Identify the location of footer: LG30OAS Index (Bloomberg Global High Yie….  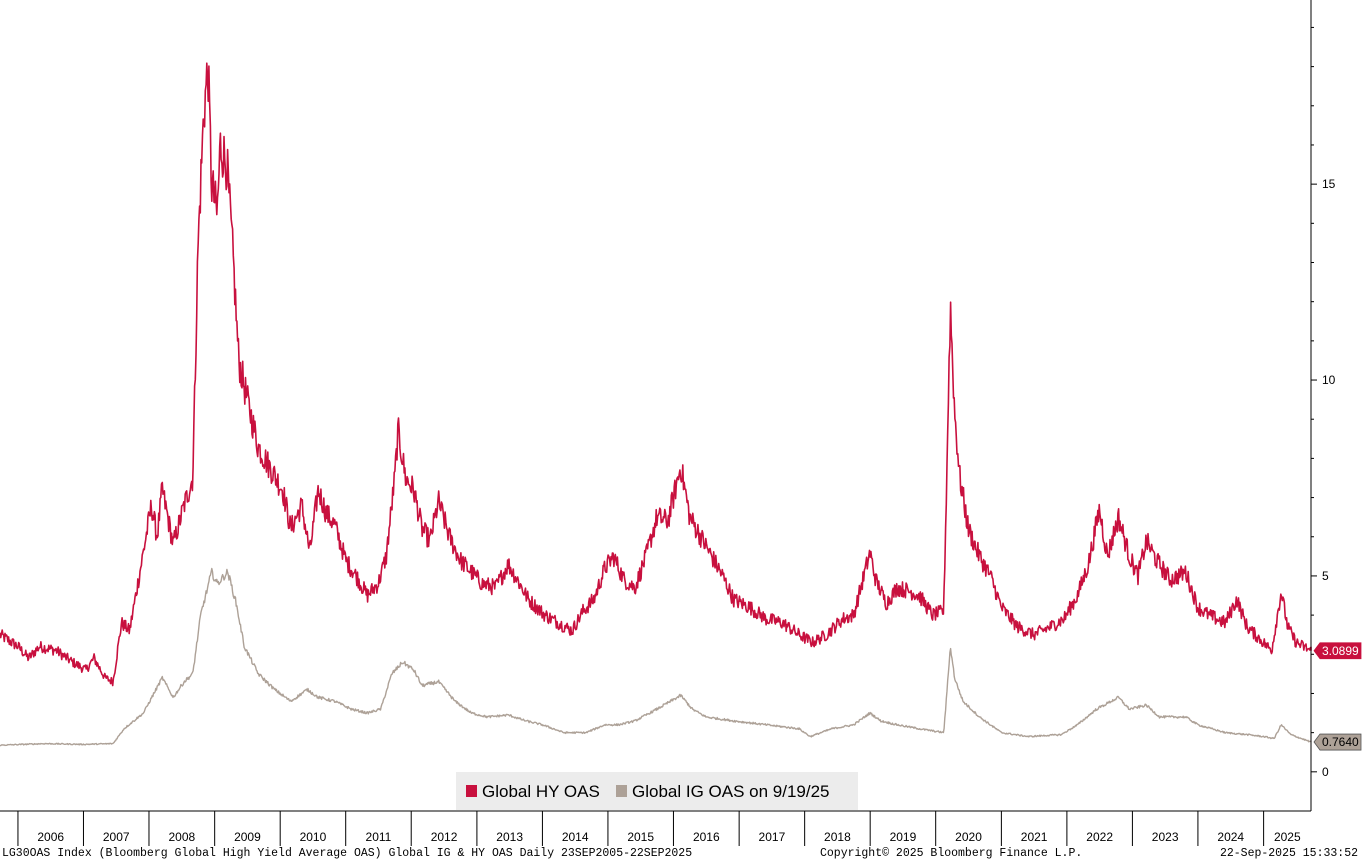
(681, 854).